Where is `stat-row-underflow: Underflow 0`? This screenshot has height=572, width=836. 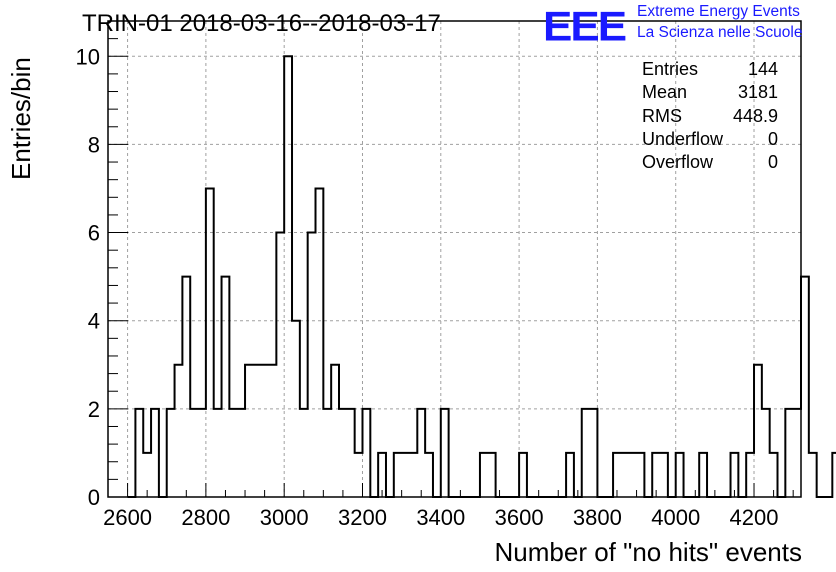
stat-row-underflow: Underflow 0 is located at coordinates (710, 139).